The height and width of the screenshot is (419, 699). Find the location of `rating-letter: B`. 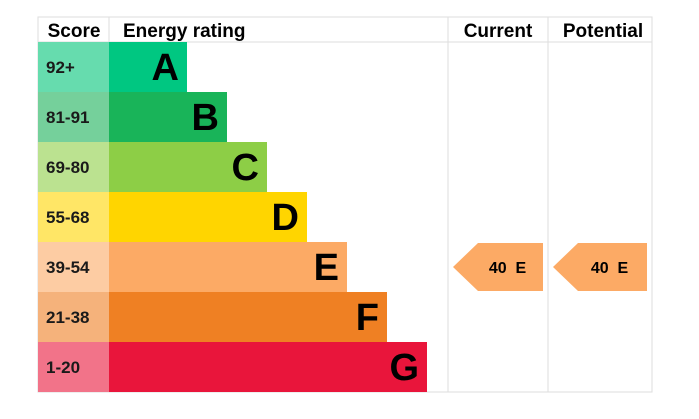

rating-letter: B is located at coordinates (205, 118).